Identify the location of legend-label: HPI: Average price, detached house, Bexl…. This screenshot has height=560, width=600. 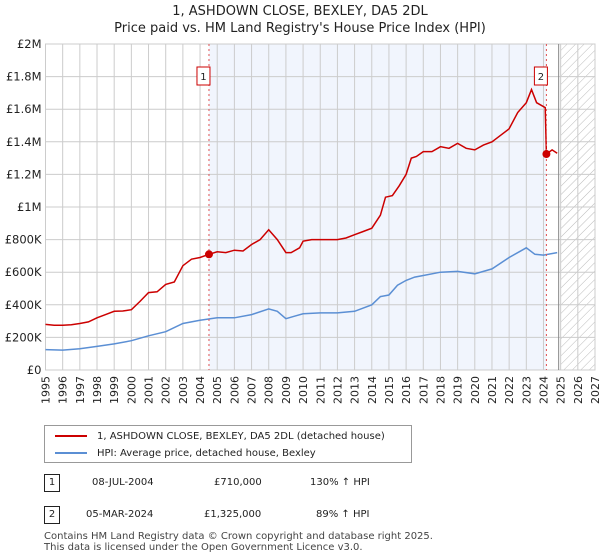
(206, 453).